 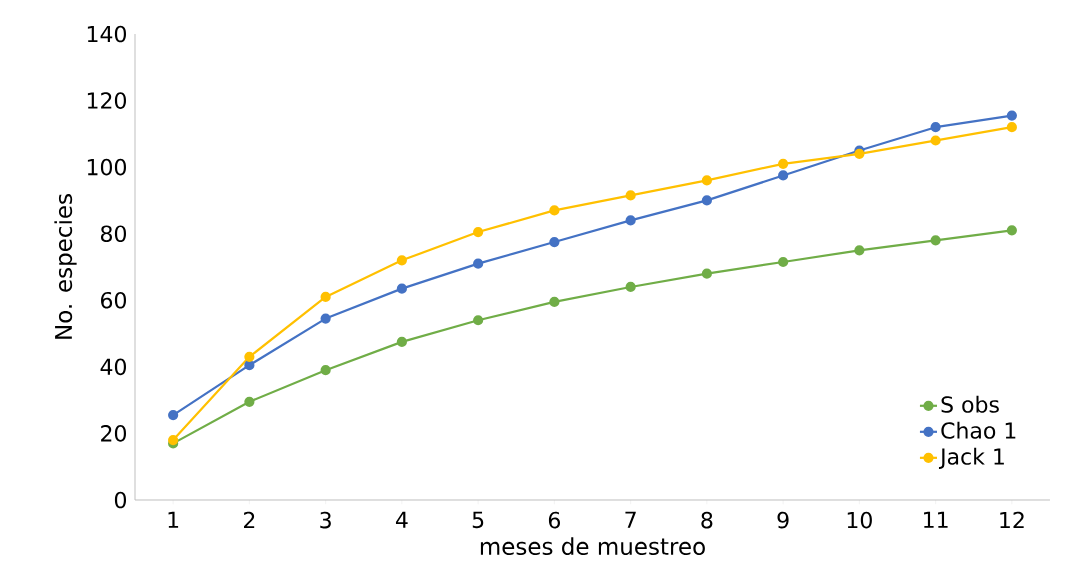 What do you see at coordinates (978, 430) in the screenshot?
I see `legend-label: Chao 1` at bounding box center [978, 430].